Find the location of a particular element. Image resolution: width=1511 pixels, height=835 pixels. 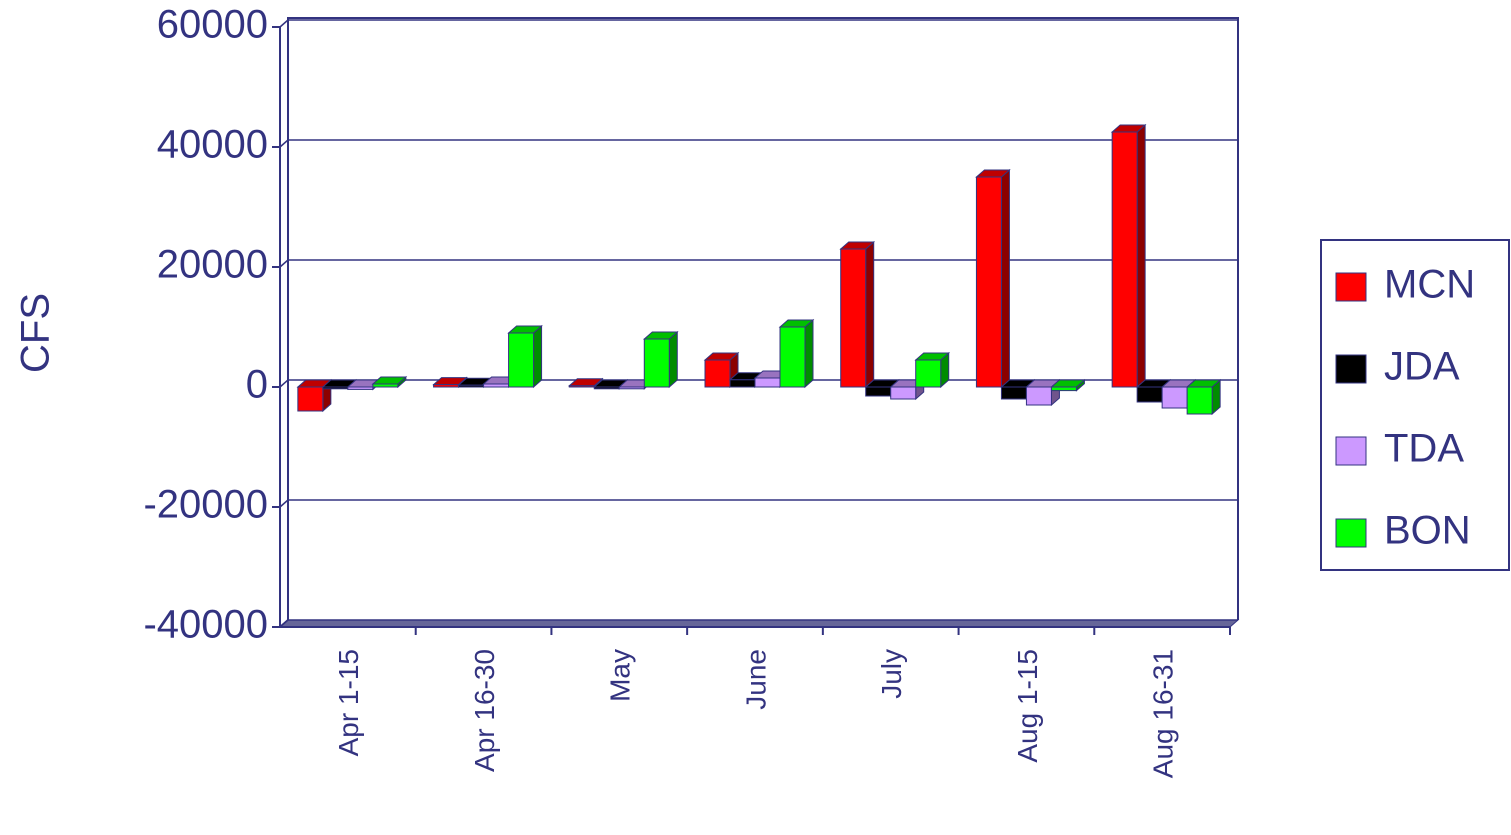

y-tick-label: -40000 is located at coordinates (205, 625).